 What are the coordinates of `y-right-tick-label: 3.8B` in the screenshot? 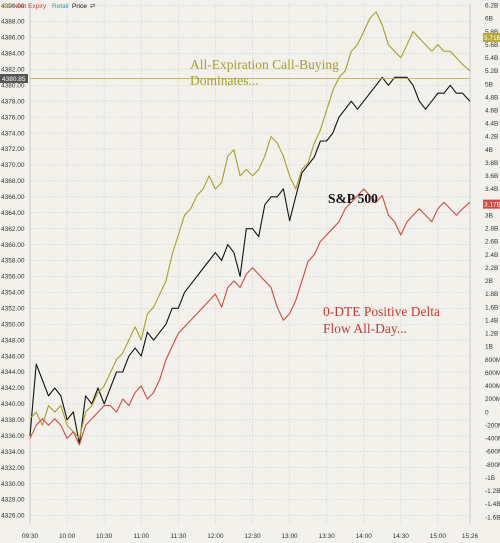 It's located at (491, 163).